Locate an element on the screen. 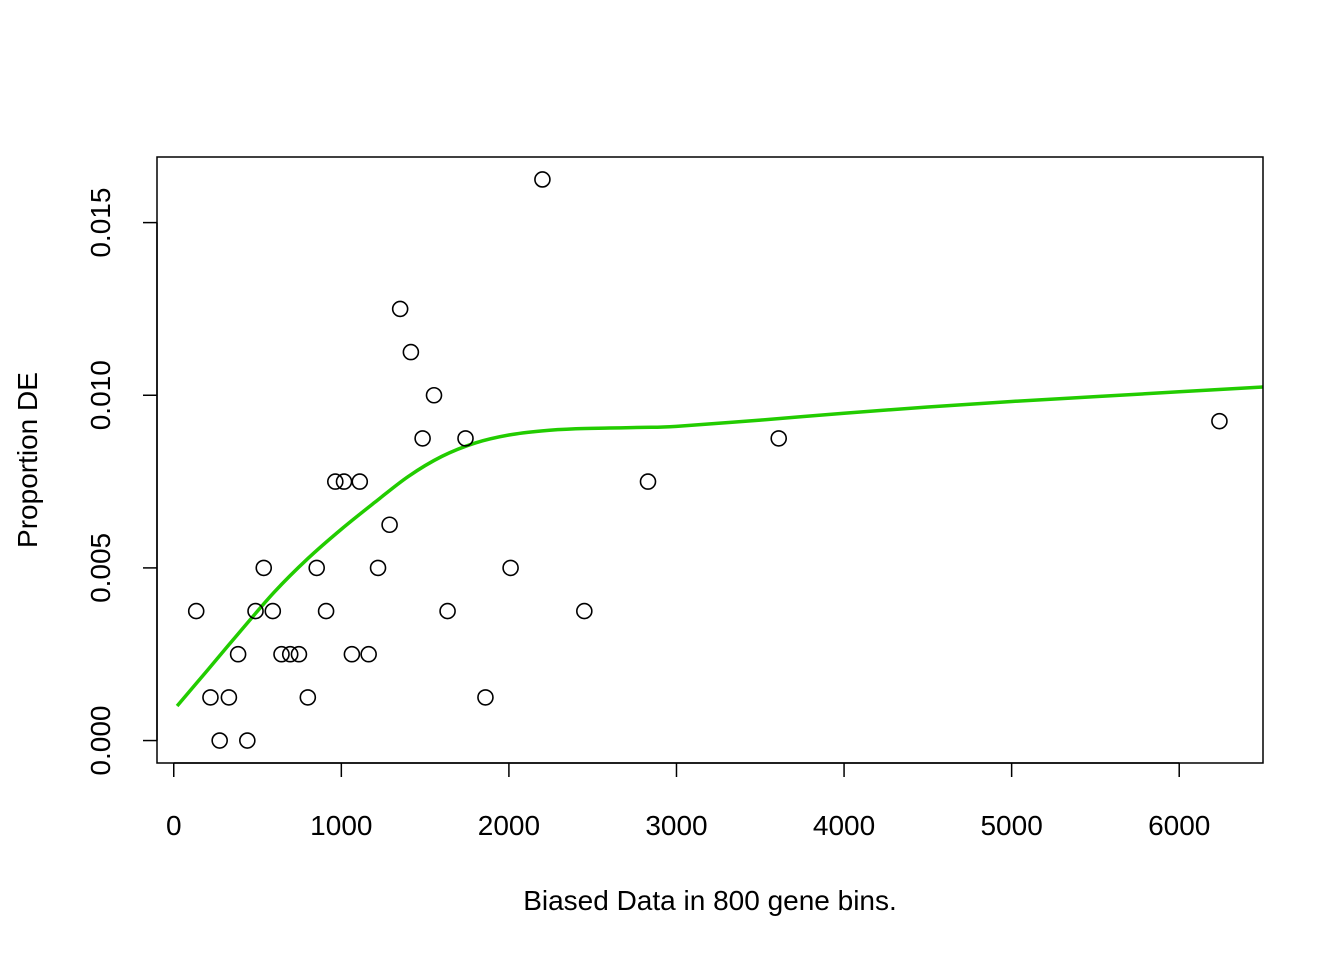 This screenshot has width=1344, height=960. x-tick-label: 5000 is located at coordinates (1011, 825).